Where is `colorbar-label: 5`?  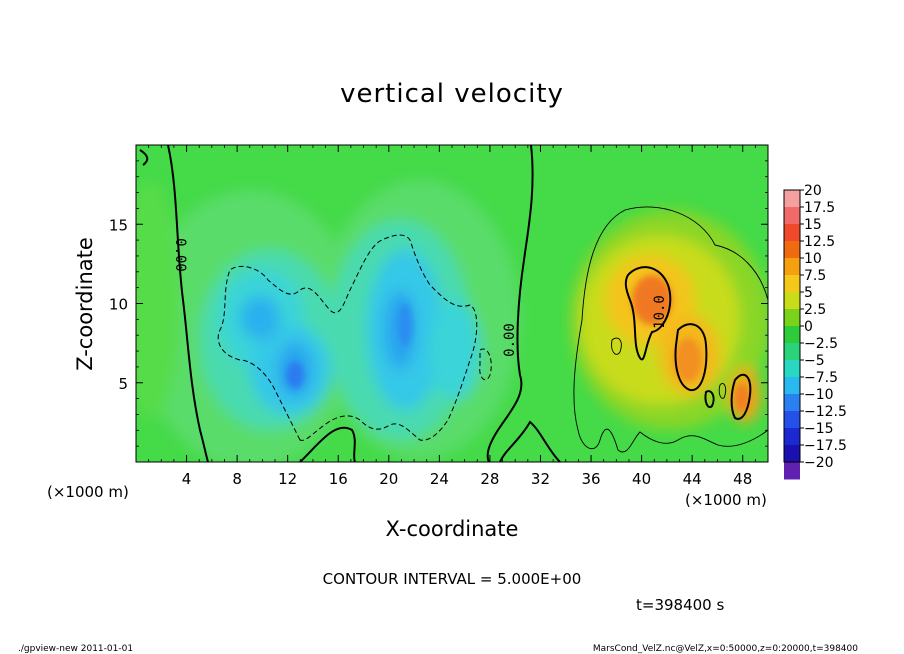
colorbar-label: 5 is located at coordinates (808, 293).